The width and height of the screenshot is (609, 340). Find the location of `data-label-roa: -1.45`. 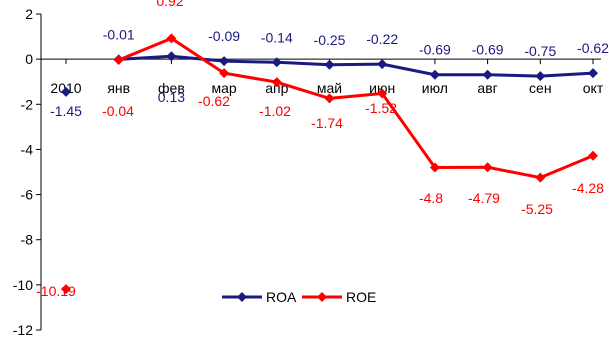

data-label-roa: -1.45 is located at coordinates (66, 111).